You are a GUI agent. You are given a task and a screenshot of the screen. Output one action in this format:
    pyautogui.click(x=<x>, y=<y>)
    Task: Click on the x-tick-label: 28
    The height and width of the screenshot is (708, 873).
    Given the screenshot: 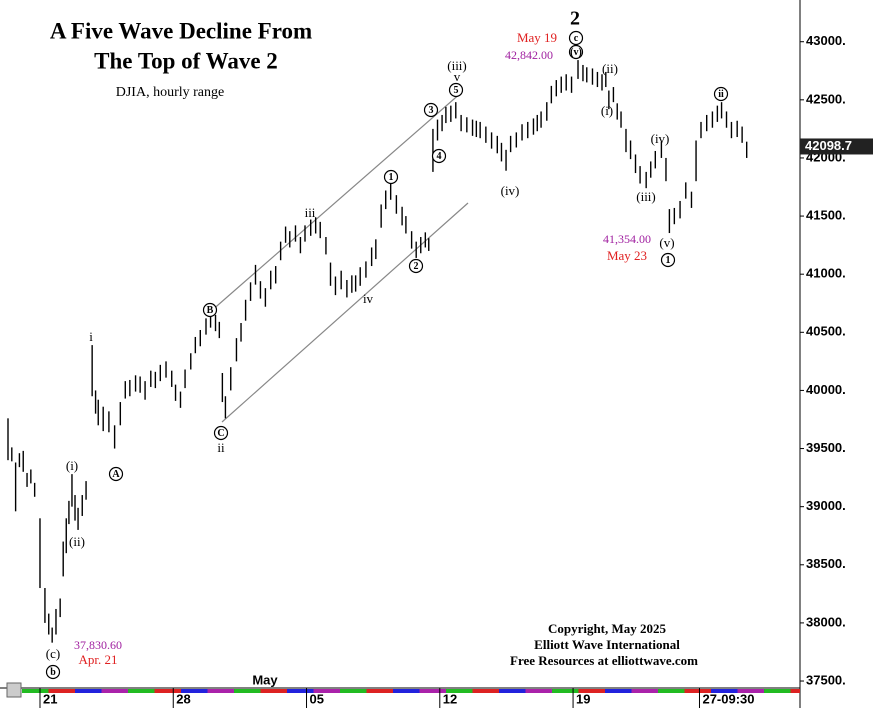 What is the action you would take?
    pyautogui.click(x=183, y=698)
    